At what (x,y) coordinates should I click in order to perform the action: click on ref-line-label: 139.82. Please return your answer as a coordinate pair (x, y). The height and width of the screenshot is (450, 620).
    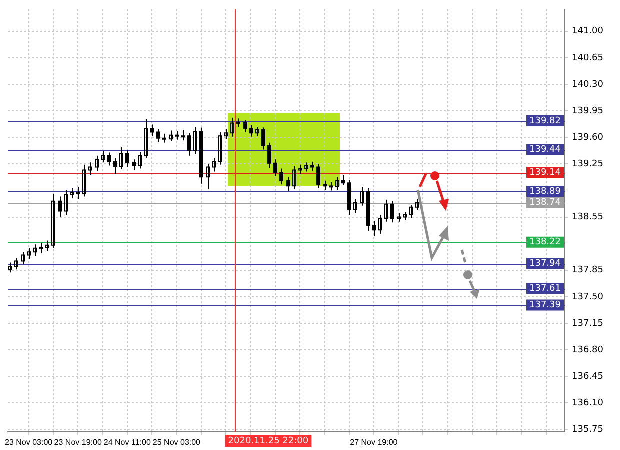
    Looking at the image, I should click on (546, 121).